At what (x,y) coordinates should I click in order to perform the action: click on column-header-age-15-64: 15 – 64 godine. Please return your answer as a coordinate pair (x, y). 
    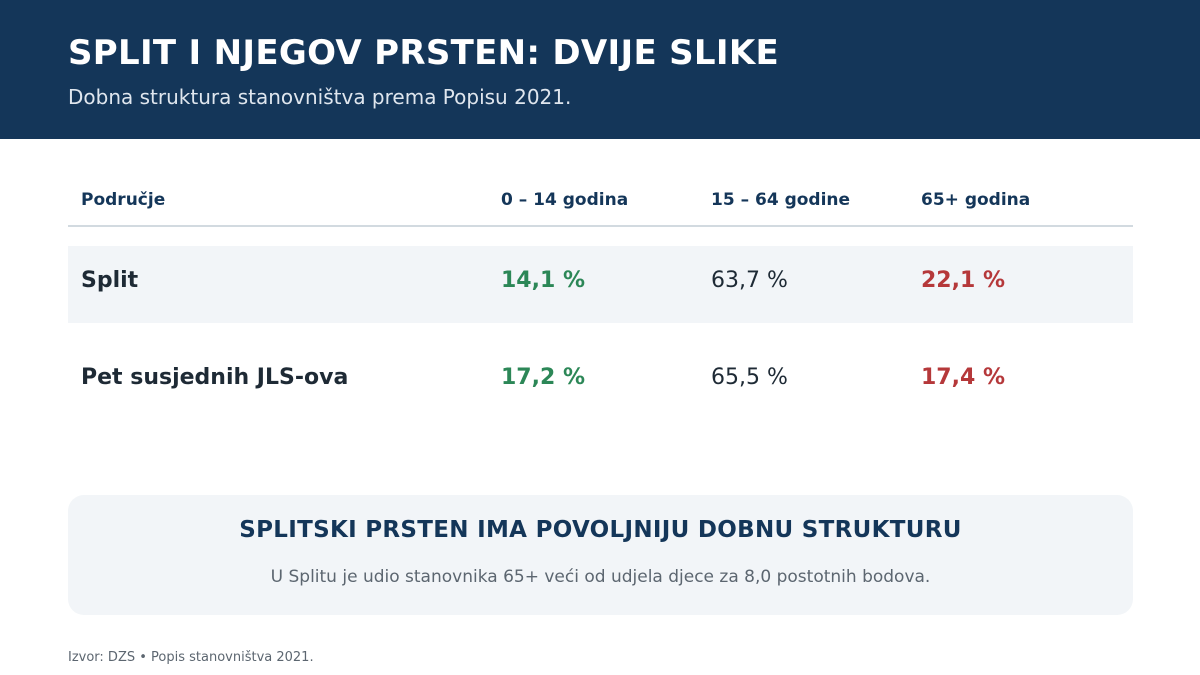
    Looking at the image, I should click on (781, 200).